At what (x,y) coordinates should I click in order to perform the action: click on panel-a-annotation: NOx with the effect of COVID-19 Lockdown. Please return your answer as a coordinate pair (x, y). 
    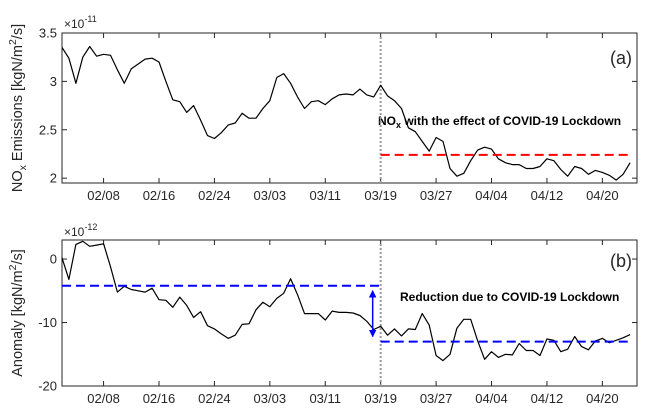
    Looking at the image, I should click on (499, 122).